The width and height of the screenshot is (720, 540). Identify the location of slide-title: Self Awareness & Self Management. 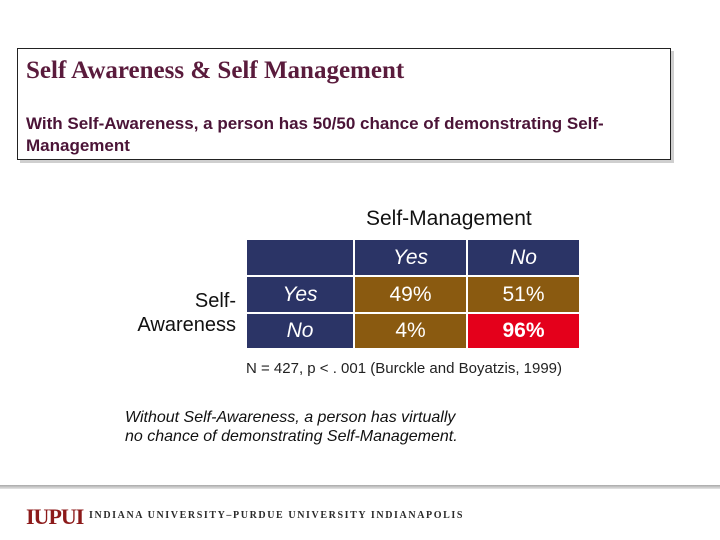
(215, 70).